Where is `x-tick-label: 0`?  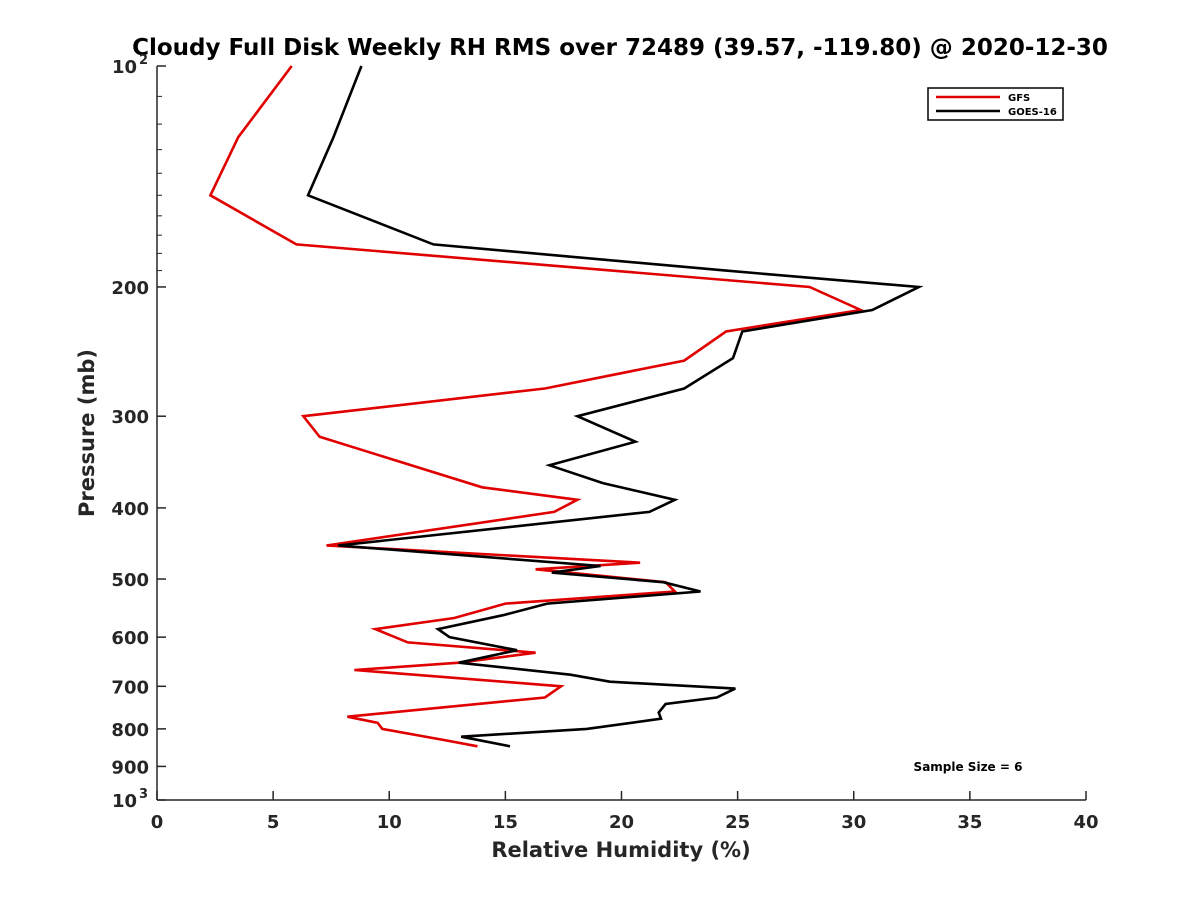
x-tick-label: 0 is located at coordinates (157, 822).